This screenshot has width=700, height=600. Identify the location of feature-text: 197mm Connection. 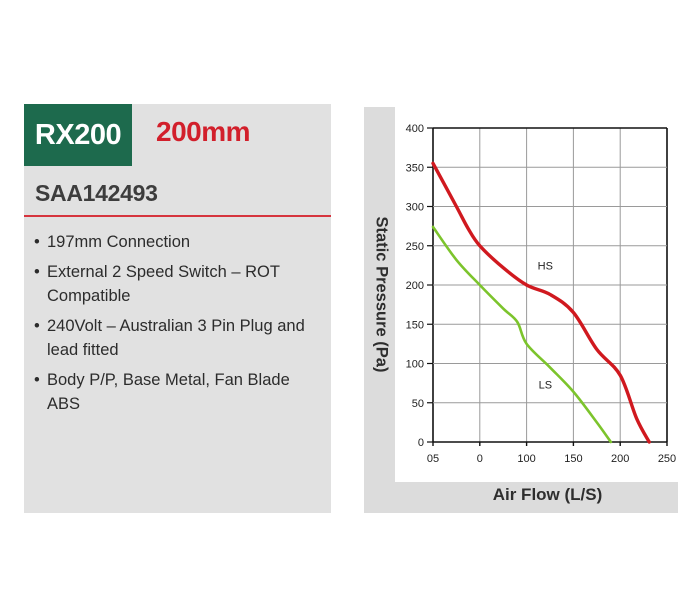
(119, 242).